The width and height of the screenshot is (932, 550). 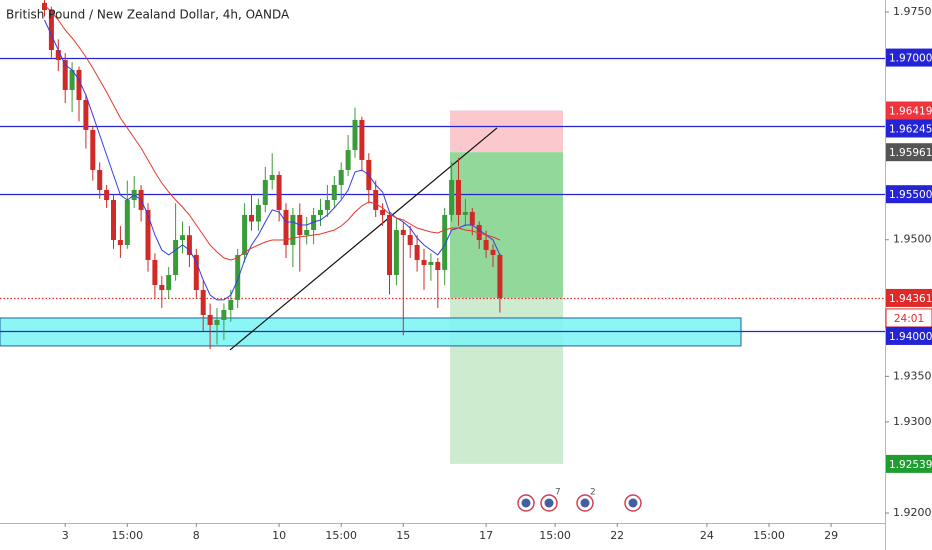 I want to click on price-label: 1.96419, so click(x=910, y=111).